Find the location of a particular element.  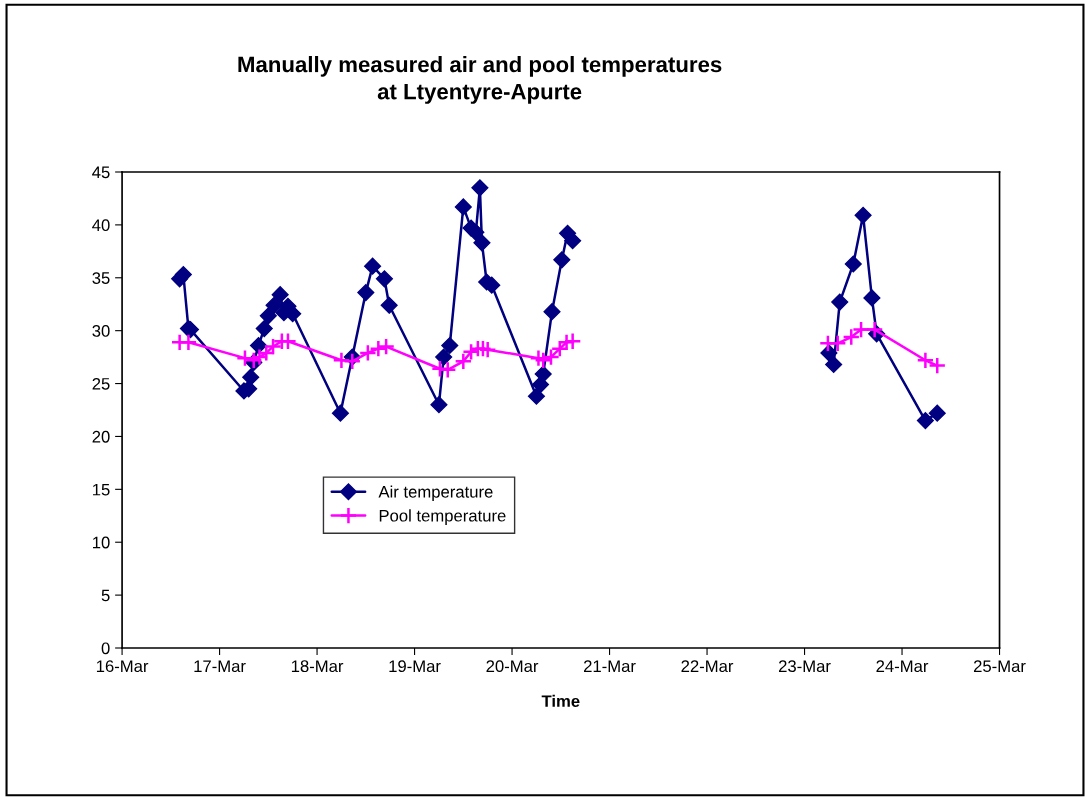

x-tick-label: 24-Mar is located at coordinates (902, 666).